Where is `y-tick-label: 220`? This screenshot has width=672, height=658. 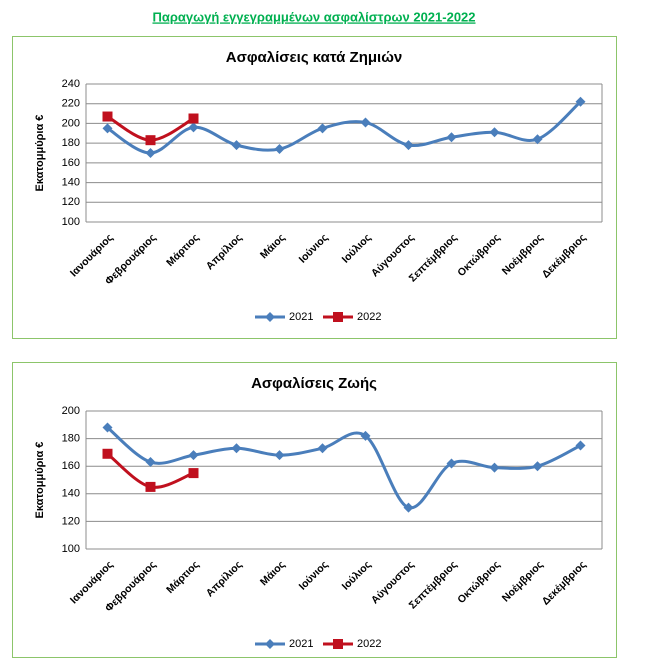 y-tick-label: 220 is located at coordinates (71, 104).